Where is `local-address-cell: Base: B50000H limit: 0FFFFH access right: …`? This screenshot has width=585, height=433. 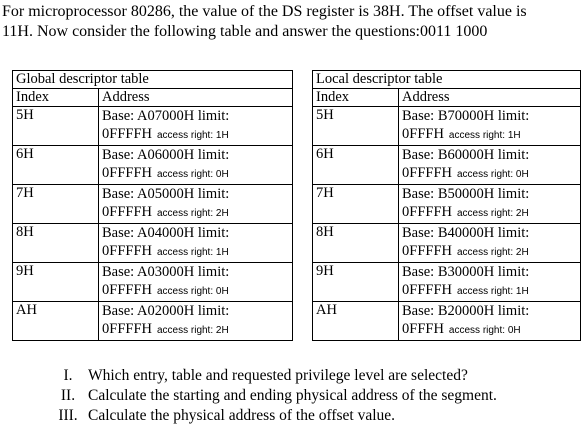
local-address-cell: Base: B50000H limit: 0FFFFH access right: … is located at coordinates (489, 204).